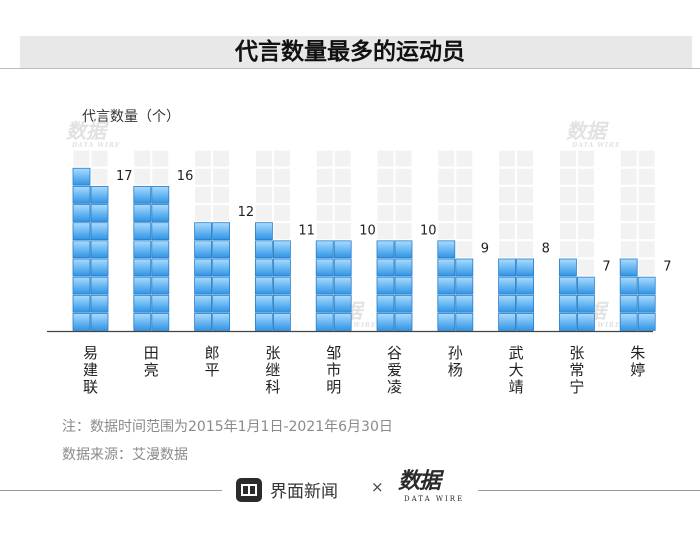 The image size is (700, 535). Describe the element at coordinates (246, 212) in the screenshot. I see `bar-value-label: 12` at that location.